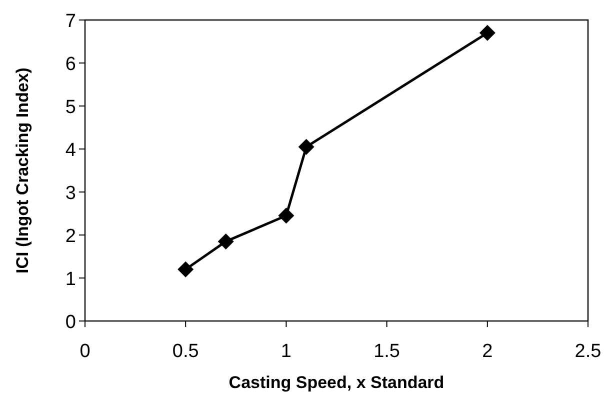 Image resolution: width=612 pixels, height=402 pixels. Describe the element at coordinates (70, 21) in the screenshot. I see `y-tick-label: 7` at that location.